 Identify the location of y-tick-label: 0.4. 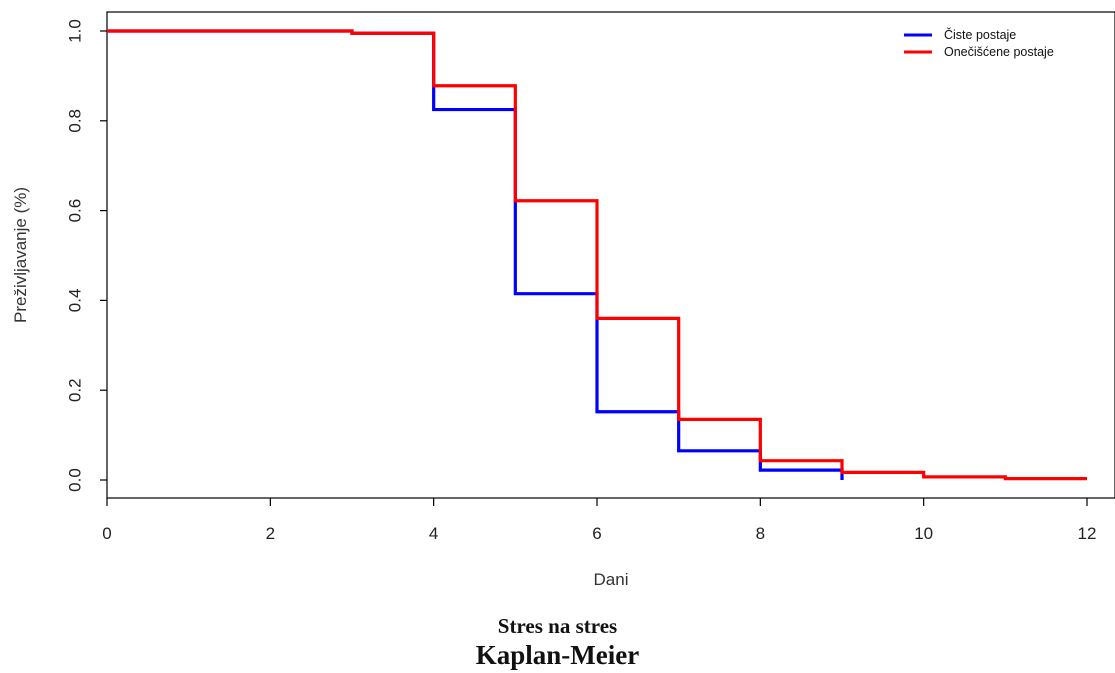
(75, 301).